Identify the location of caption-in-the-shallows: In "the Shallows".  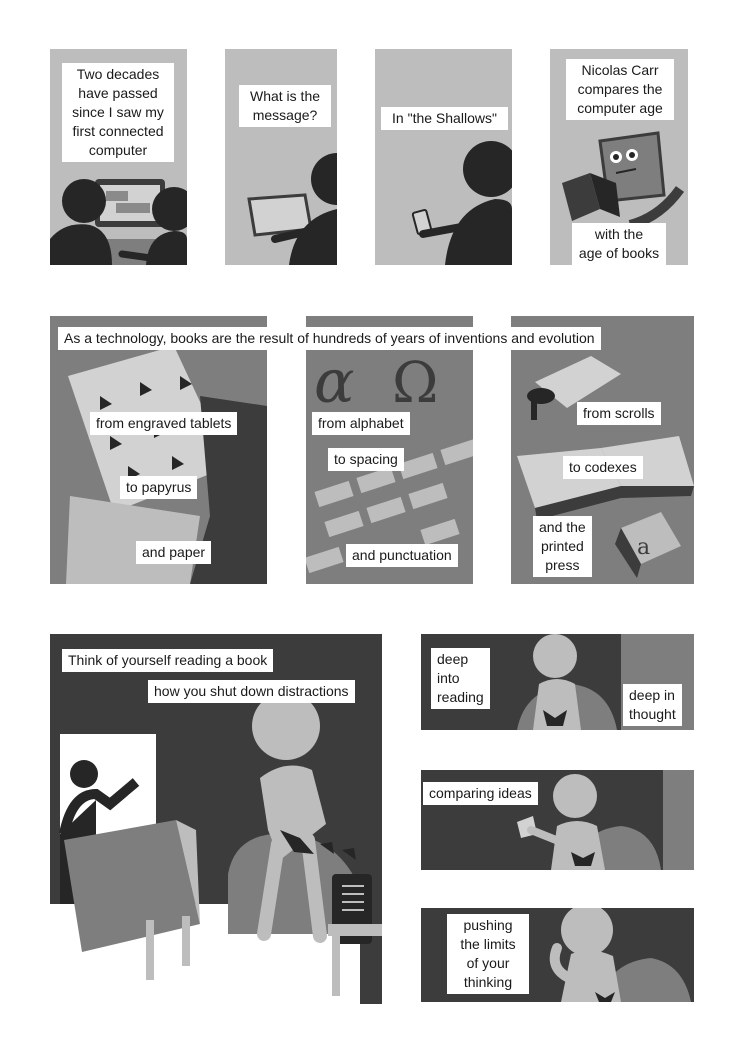
(444, 118).